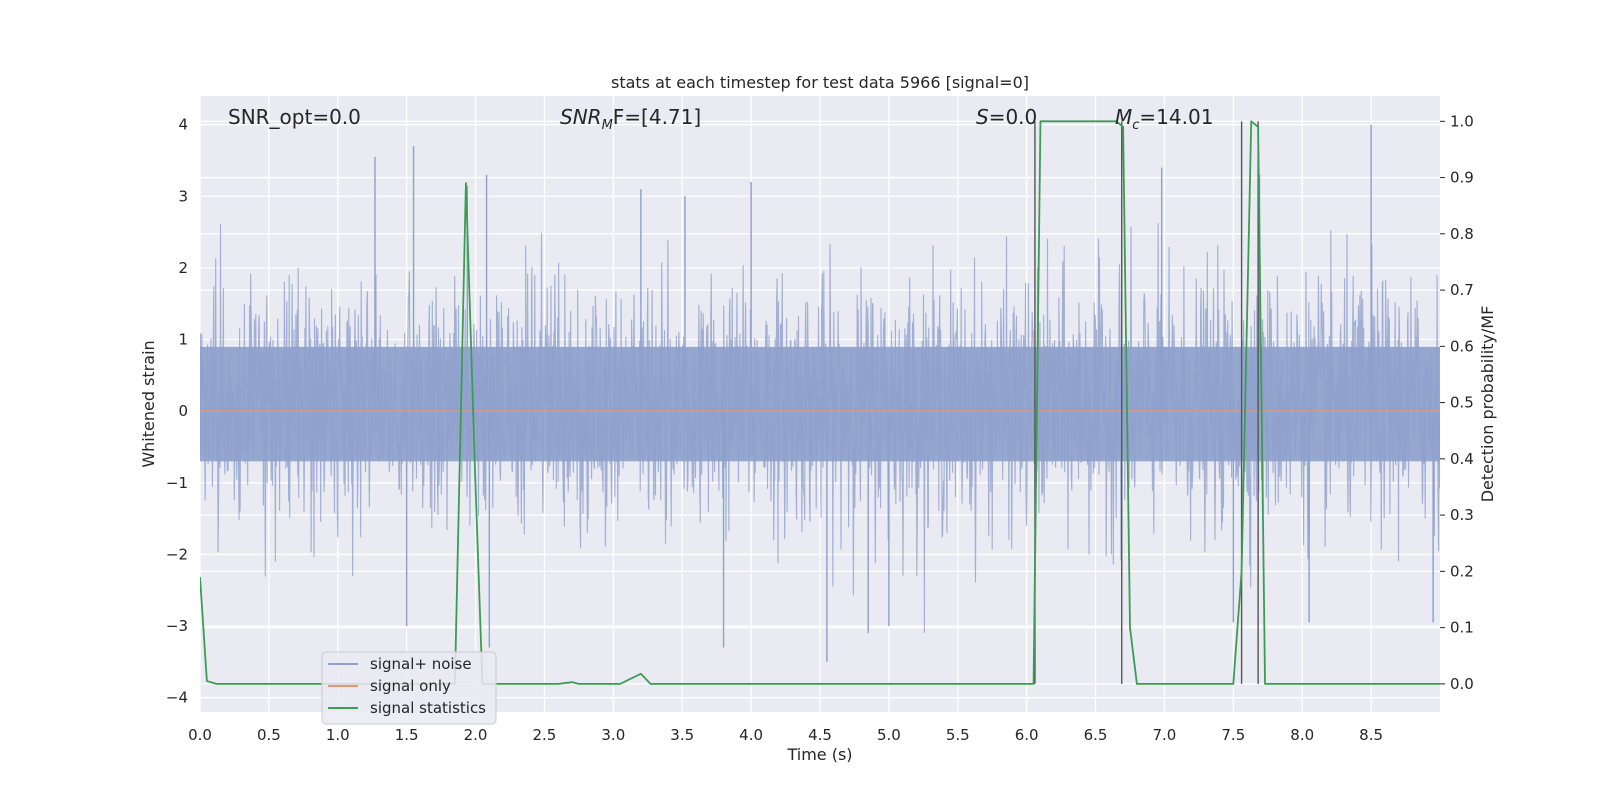  Describe the element at coordinates (407, 735) in the screenshot. I see `x-tick-label: 1.5` at that location.